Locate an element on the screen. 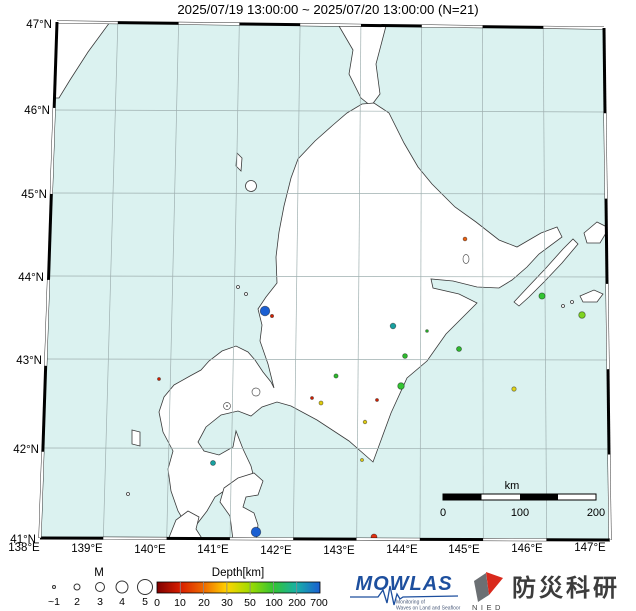  scale-tick: 100 is located at coordinates (520, 513).